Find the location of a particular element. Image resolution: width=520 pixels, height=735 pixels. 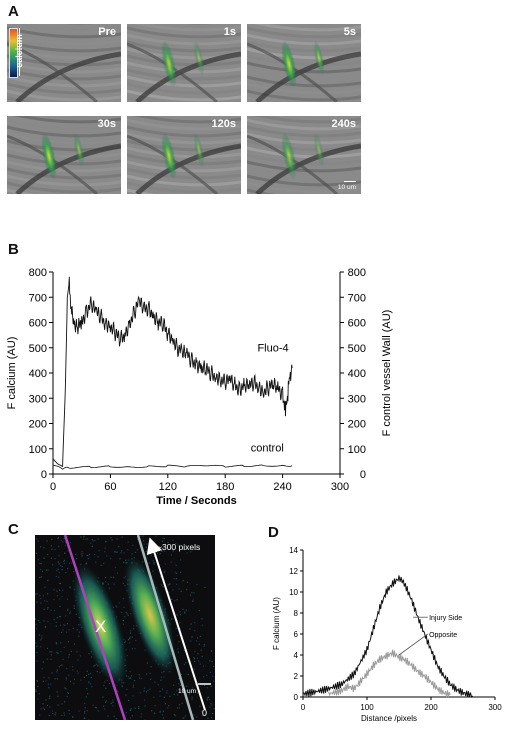

tile-time-label: 1s is located at coordinates (230, 32).